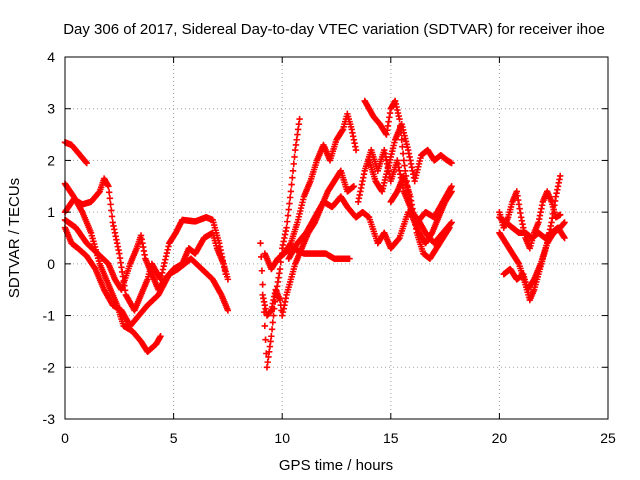  What do you see at coordinates (14, 238) in the screenshot?
I see `y-axis-label: SDTVAR / TECUs` at bounding box center [14, 238].